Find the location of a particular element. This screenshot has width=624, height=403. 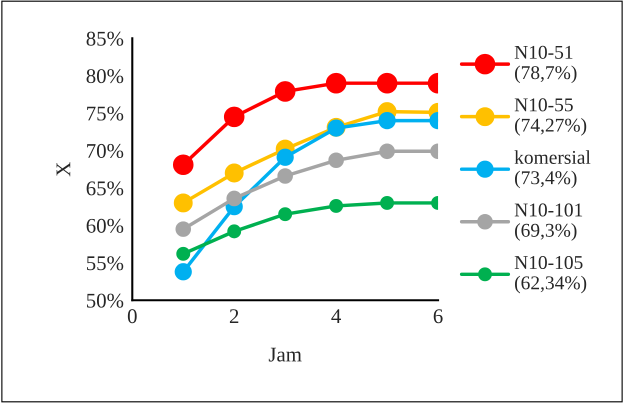

x-tick-label: 6 is located at coordinates (438, 316).